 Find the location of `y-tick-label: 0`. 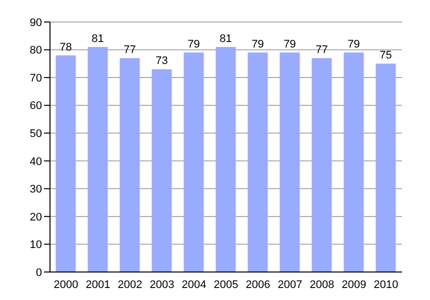

y-tick-label: 0 is located at coordinates (39, 272).